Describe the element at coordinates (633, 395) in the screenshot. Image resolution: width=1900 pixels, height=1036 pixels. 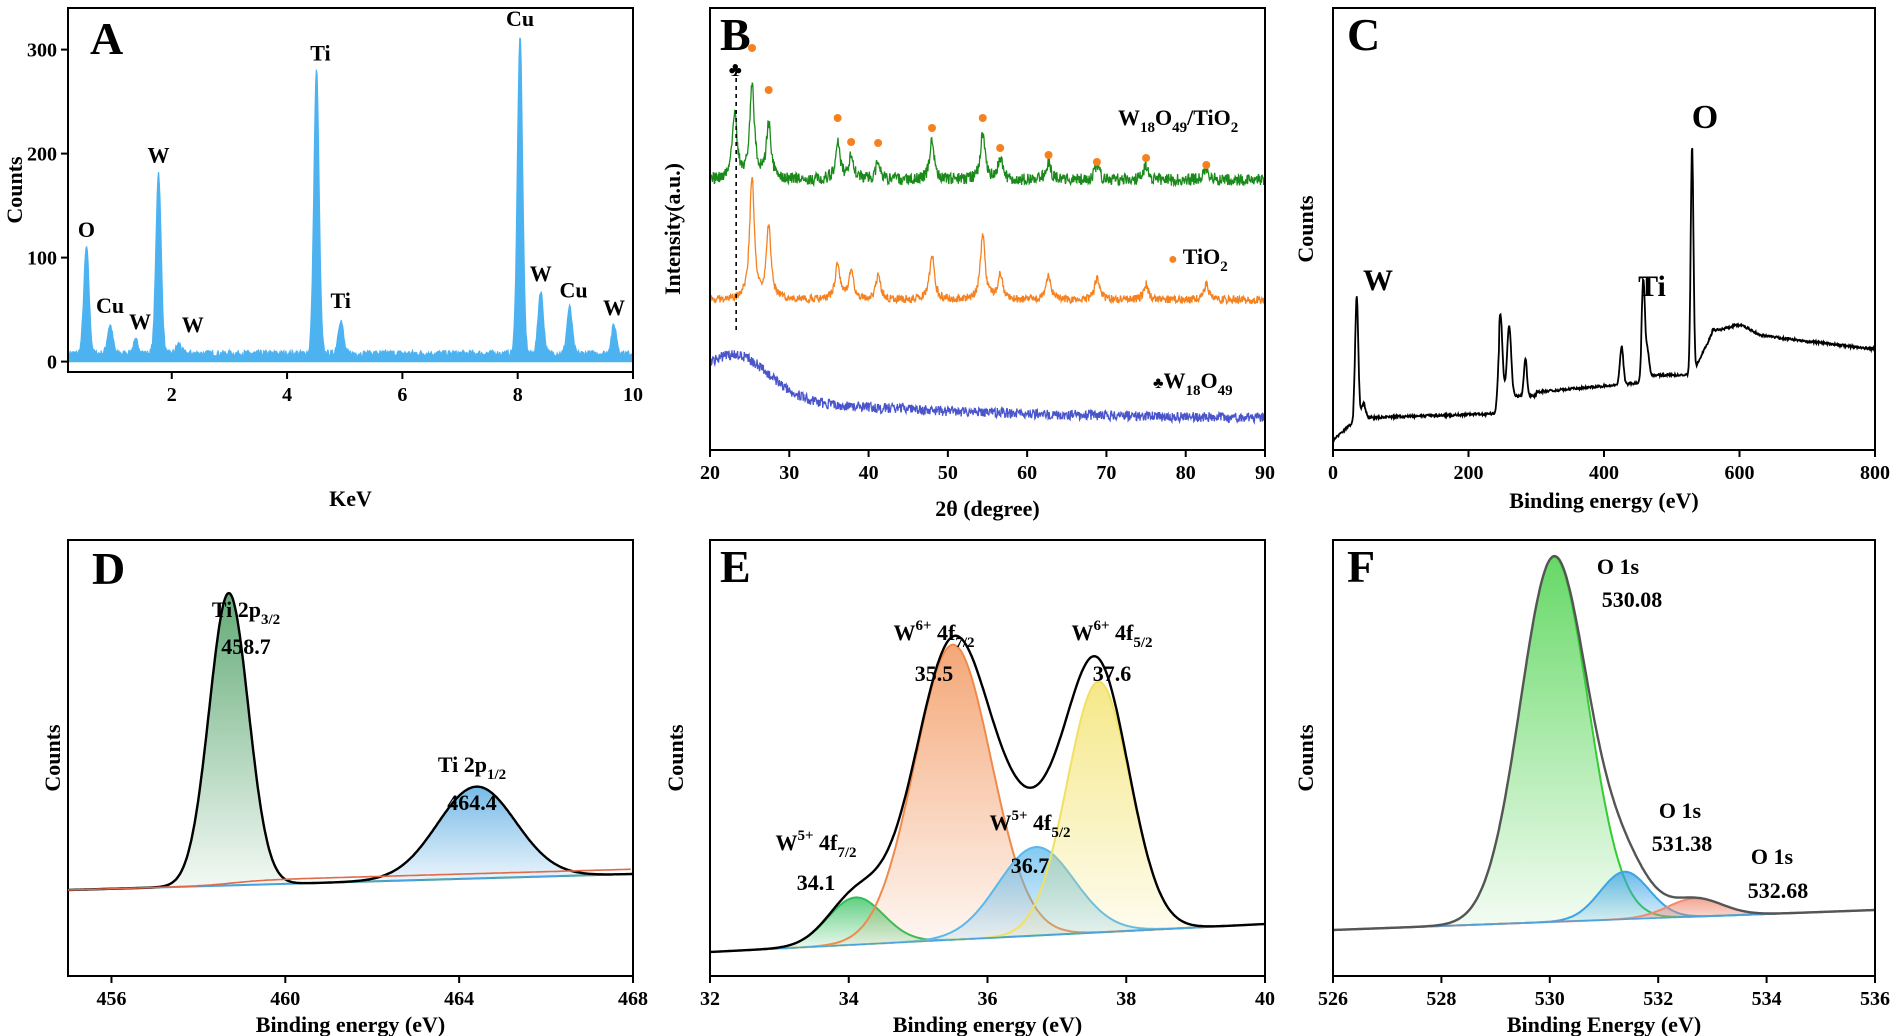
I see `panel-a-xtick-label: 10` at that location.